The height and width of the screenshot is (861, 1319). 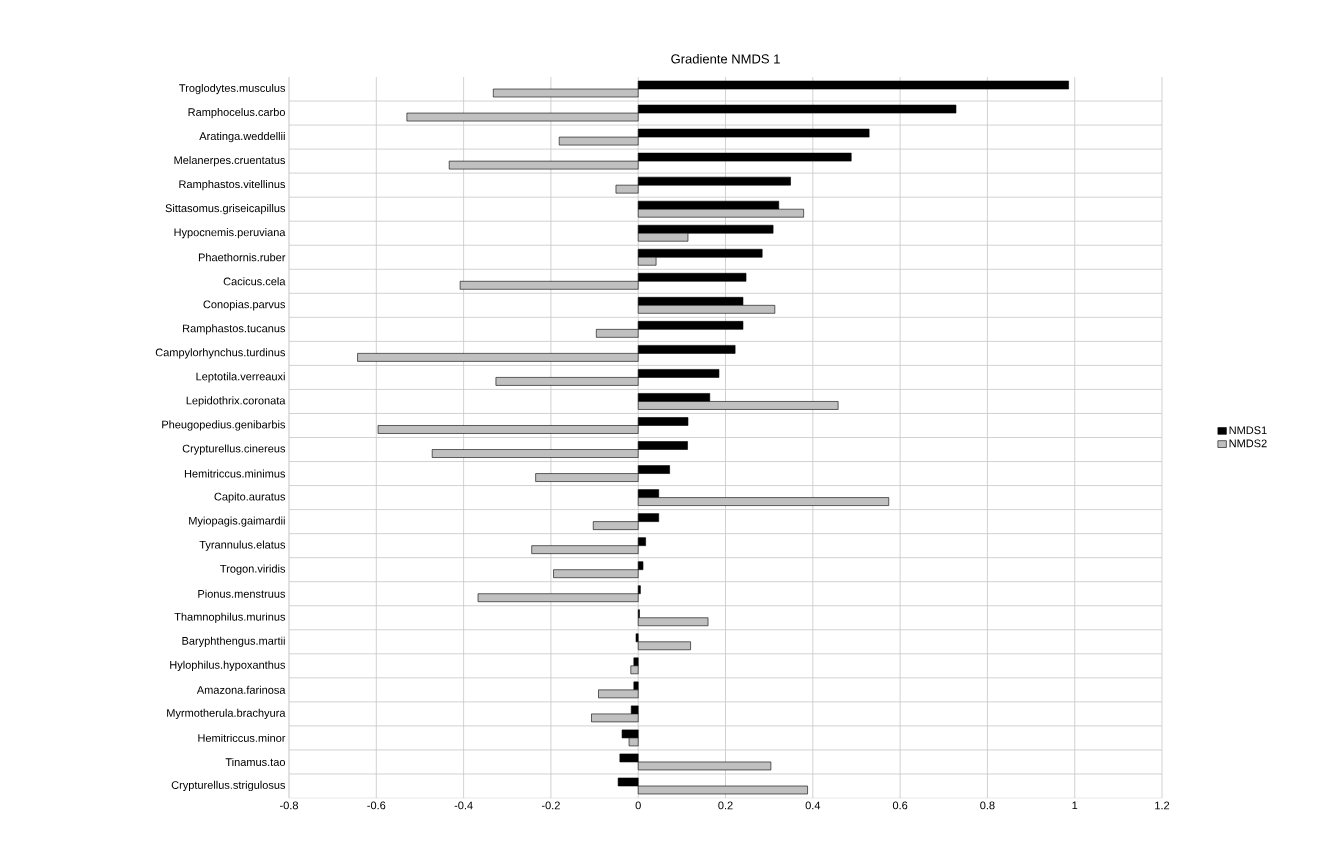 I want to click on y-tick-label: Melanerpes.cruentatus, so click(x=230, y=161).